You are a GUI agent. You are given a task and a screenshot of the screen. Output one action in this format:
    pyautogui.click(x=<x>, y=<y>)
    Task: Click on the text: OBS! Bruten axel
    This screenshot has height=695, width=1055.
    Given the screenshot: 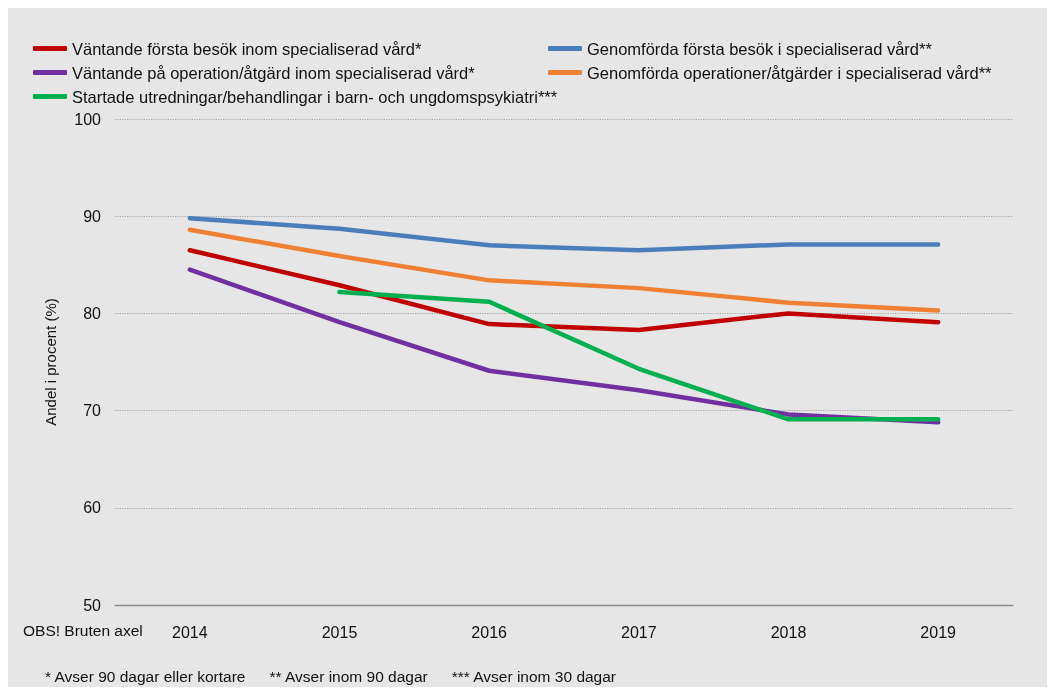 What is the action you would take?
    pyautogui.click(x=83, y=631)
    